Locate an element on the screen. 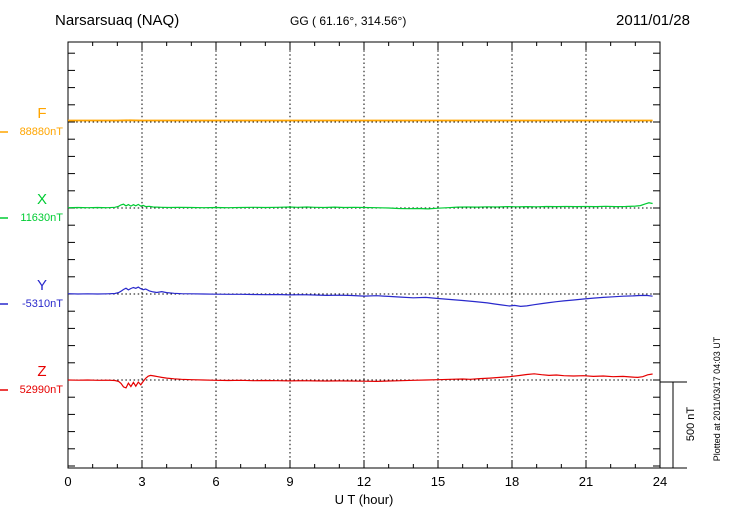  xaxis-title: U T (hour) is located at coordinates (364, 499).